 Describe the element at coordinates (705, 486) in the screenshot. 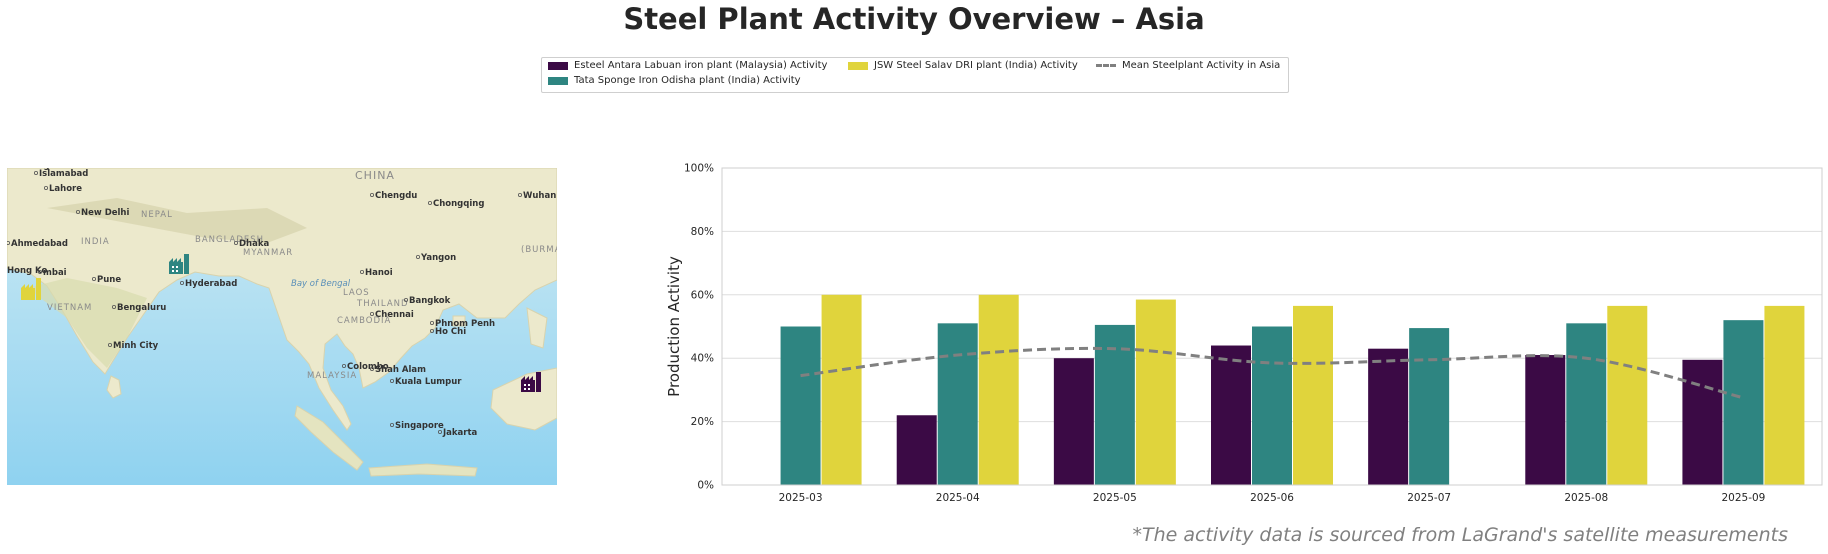

I see `y-tick-label: 0%` at that location.